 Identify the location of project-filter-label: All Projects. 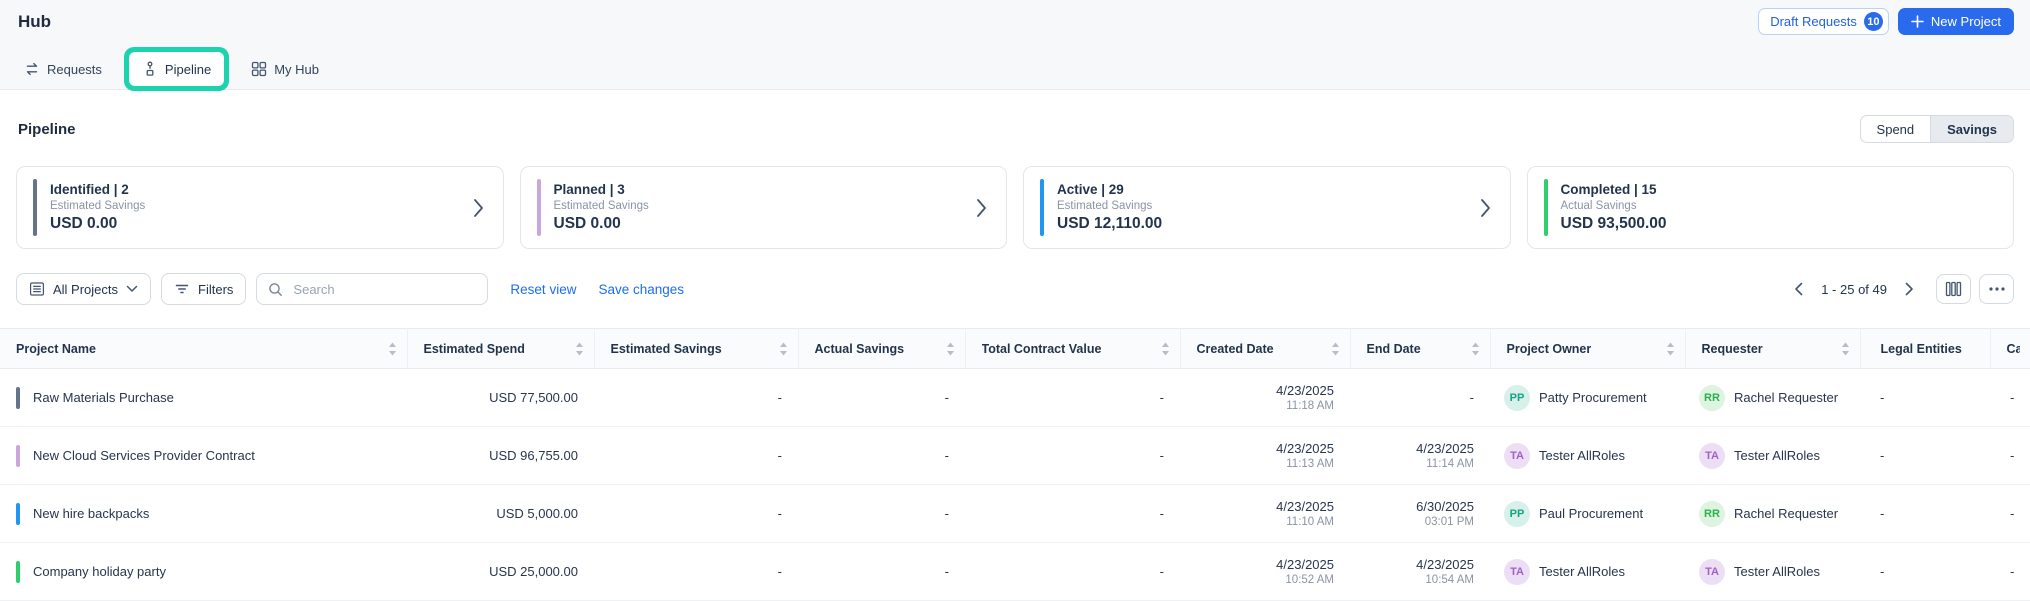
(86, 289).